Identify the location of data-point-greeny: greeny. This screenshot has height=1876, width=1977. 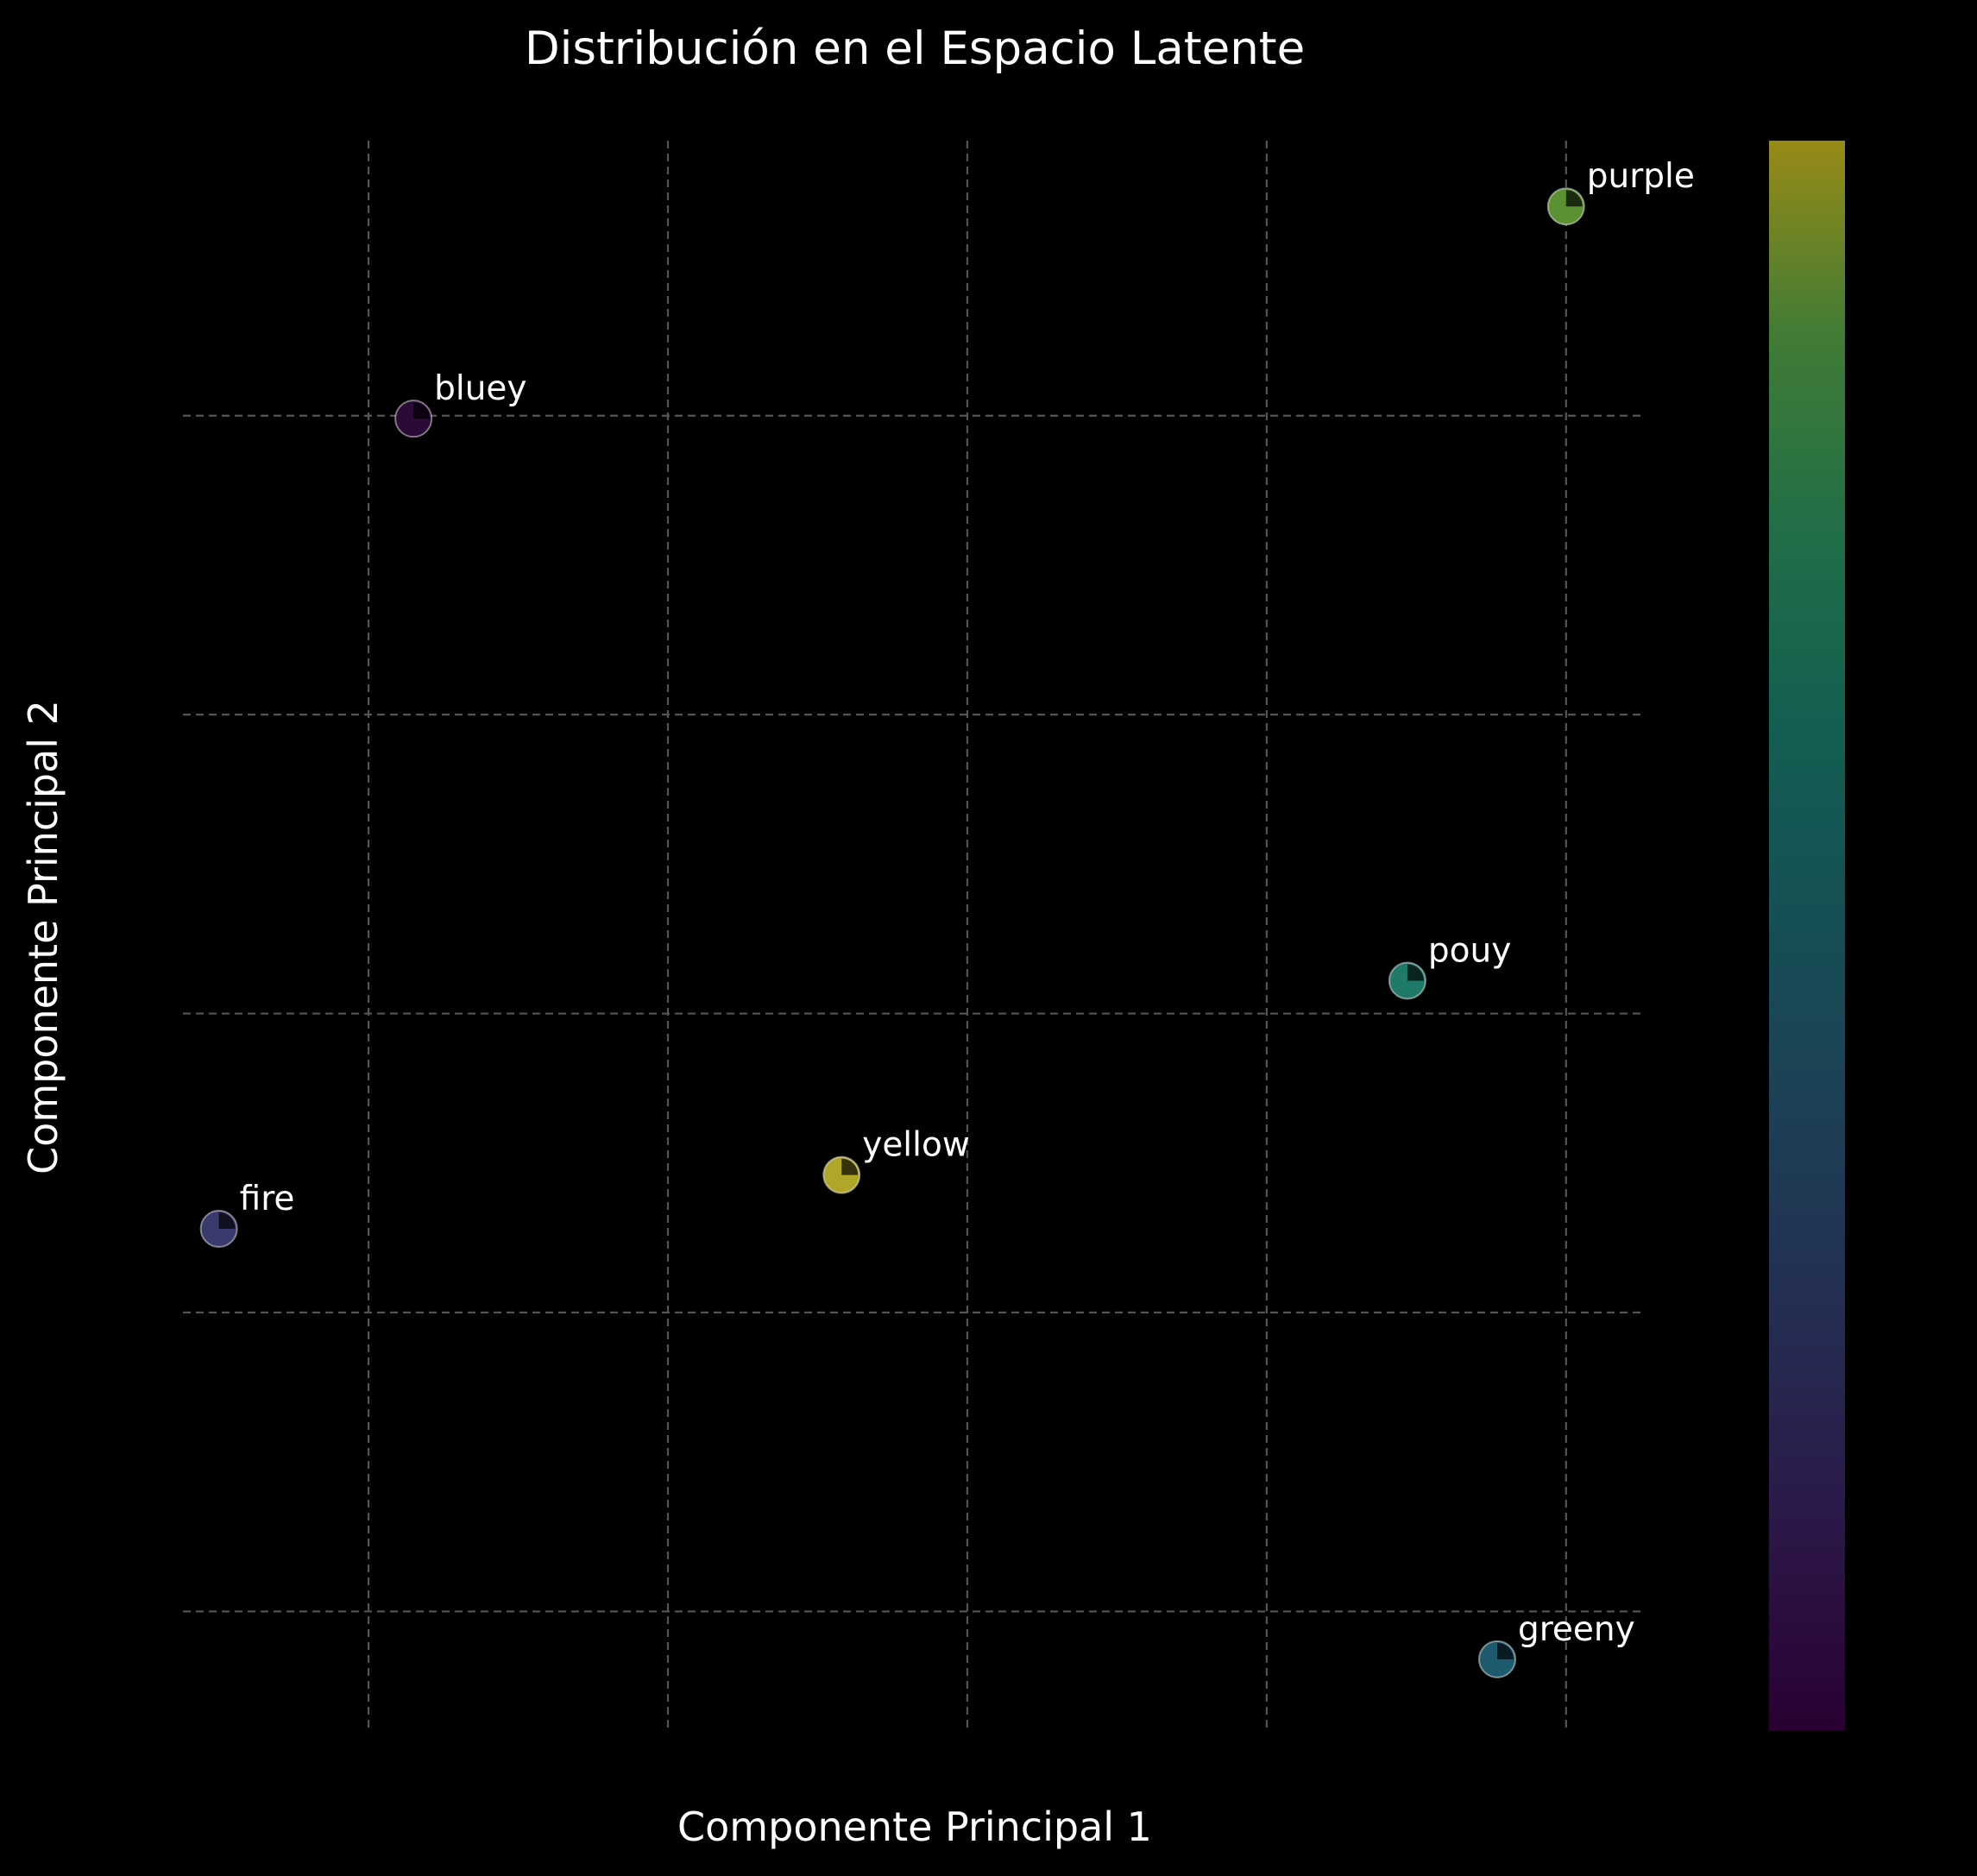
(1556, 1644).